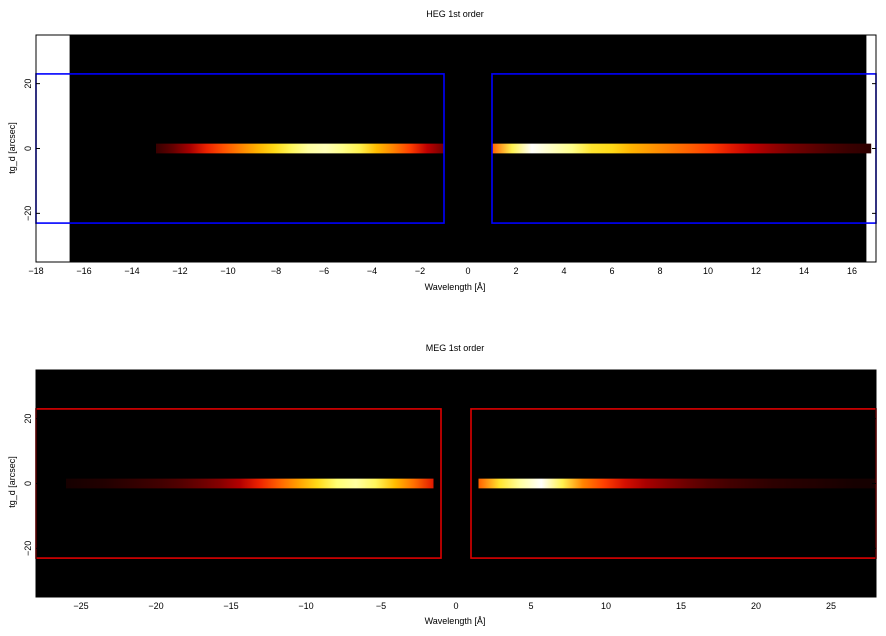 The width and height of the screenshot is (886, 636). Describe the element at coordinates (324, 271) in the screenshot. I see `heg-x-tick-label: −6` at that location.